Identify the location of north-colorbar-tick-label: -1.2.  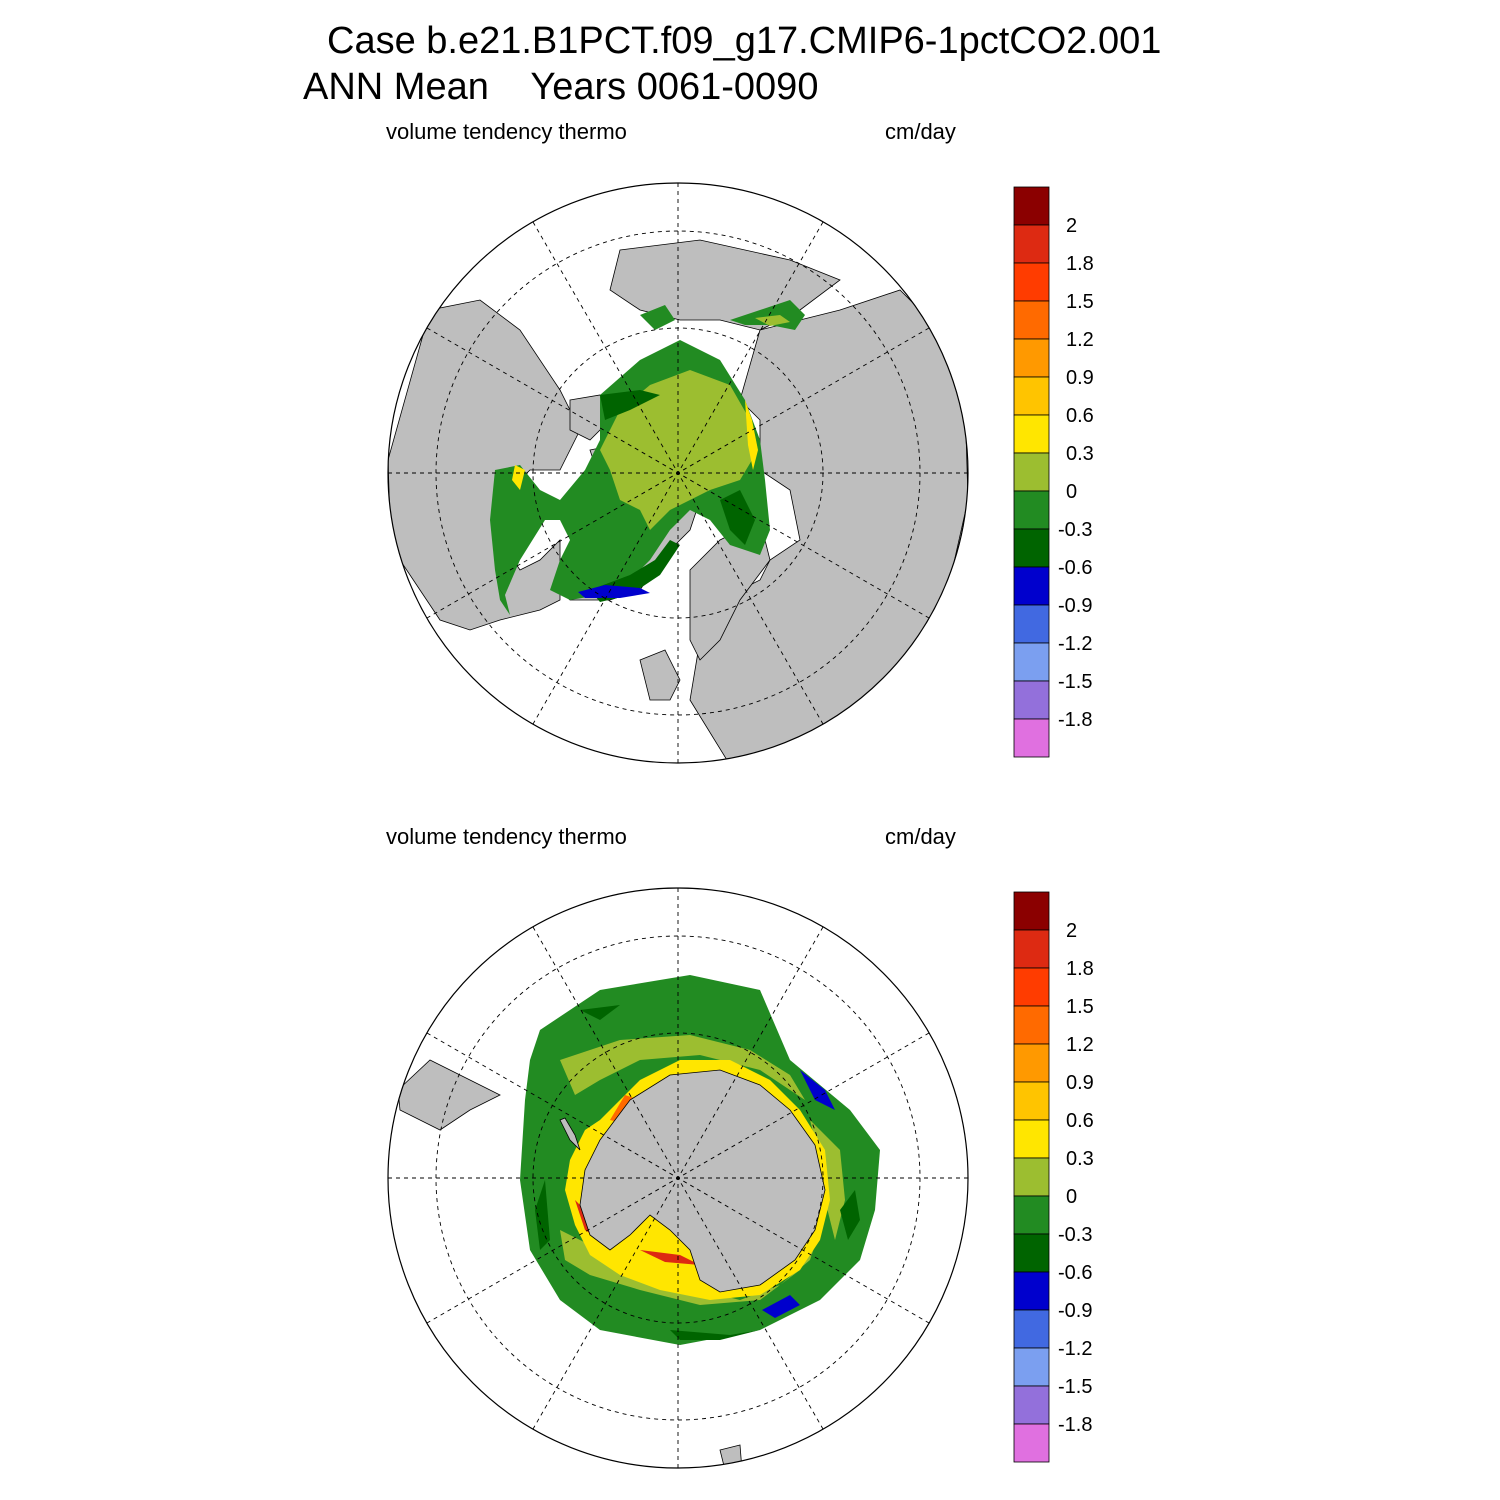
(1075, 644).